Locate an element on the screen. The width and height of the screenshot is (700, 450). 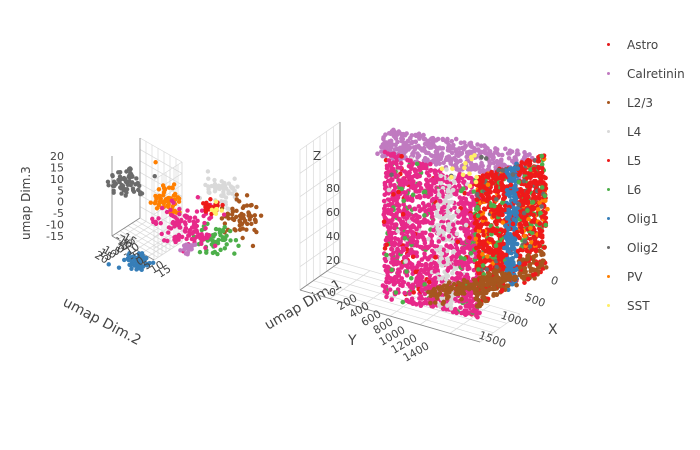
legend-item: PV is located at coordinates (650, 276).